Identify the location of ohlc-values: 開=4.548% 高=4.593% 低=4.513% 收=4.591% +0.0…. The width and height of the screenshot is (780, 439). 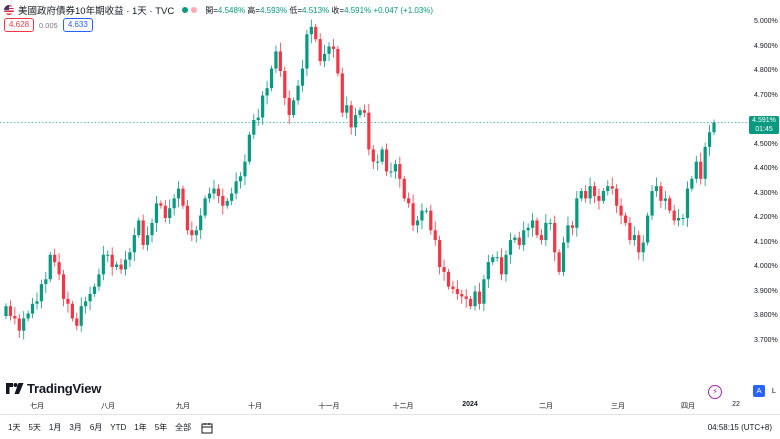
(319, 10).